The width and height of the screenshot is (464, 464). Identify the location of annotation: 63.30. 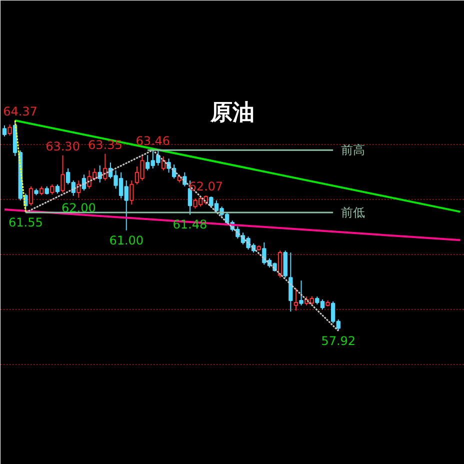
(63, 146).